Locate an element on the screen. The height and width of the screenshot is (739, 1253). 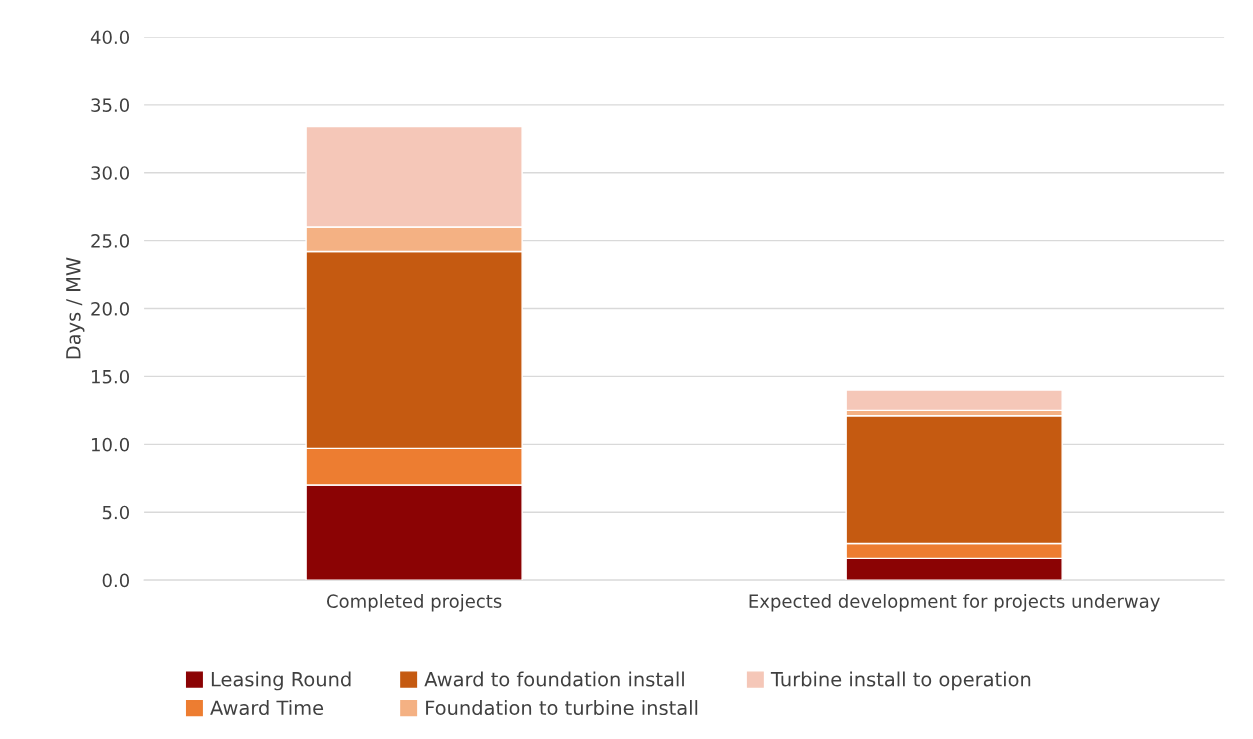
y-tick-label: 10.0 is located at coordinates (110, 444).